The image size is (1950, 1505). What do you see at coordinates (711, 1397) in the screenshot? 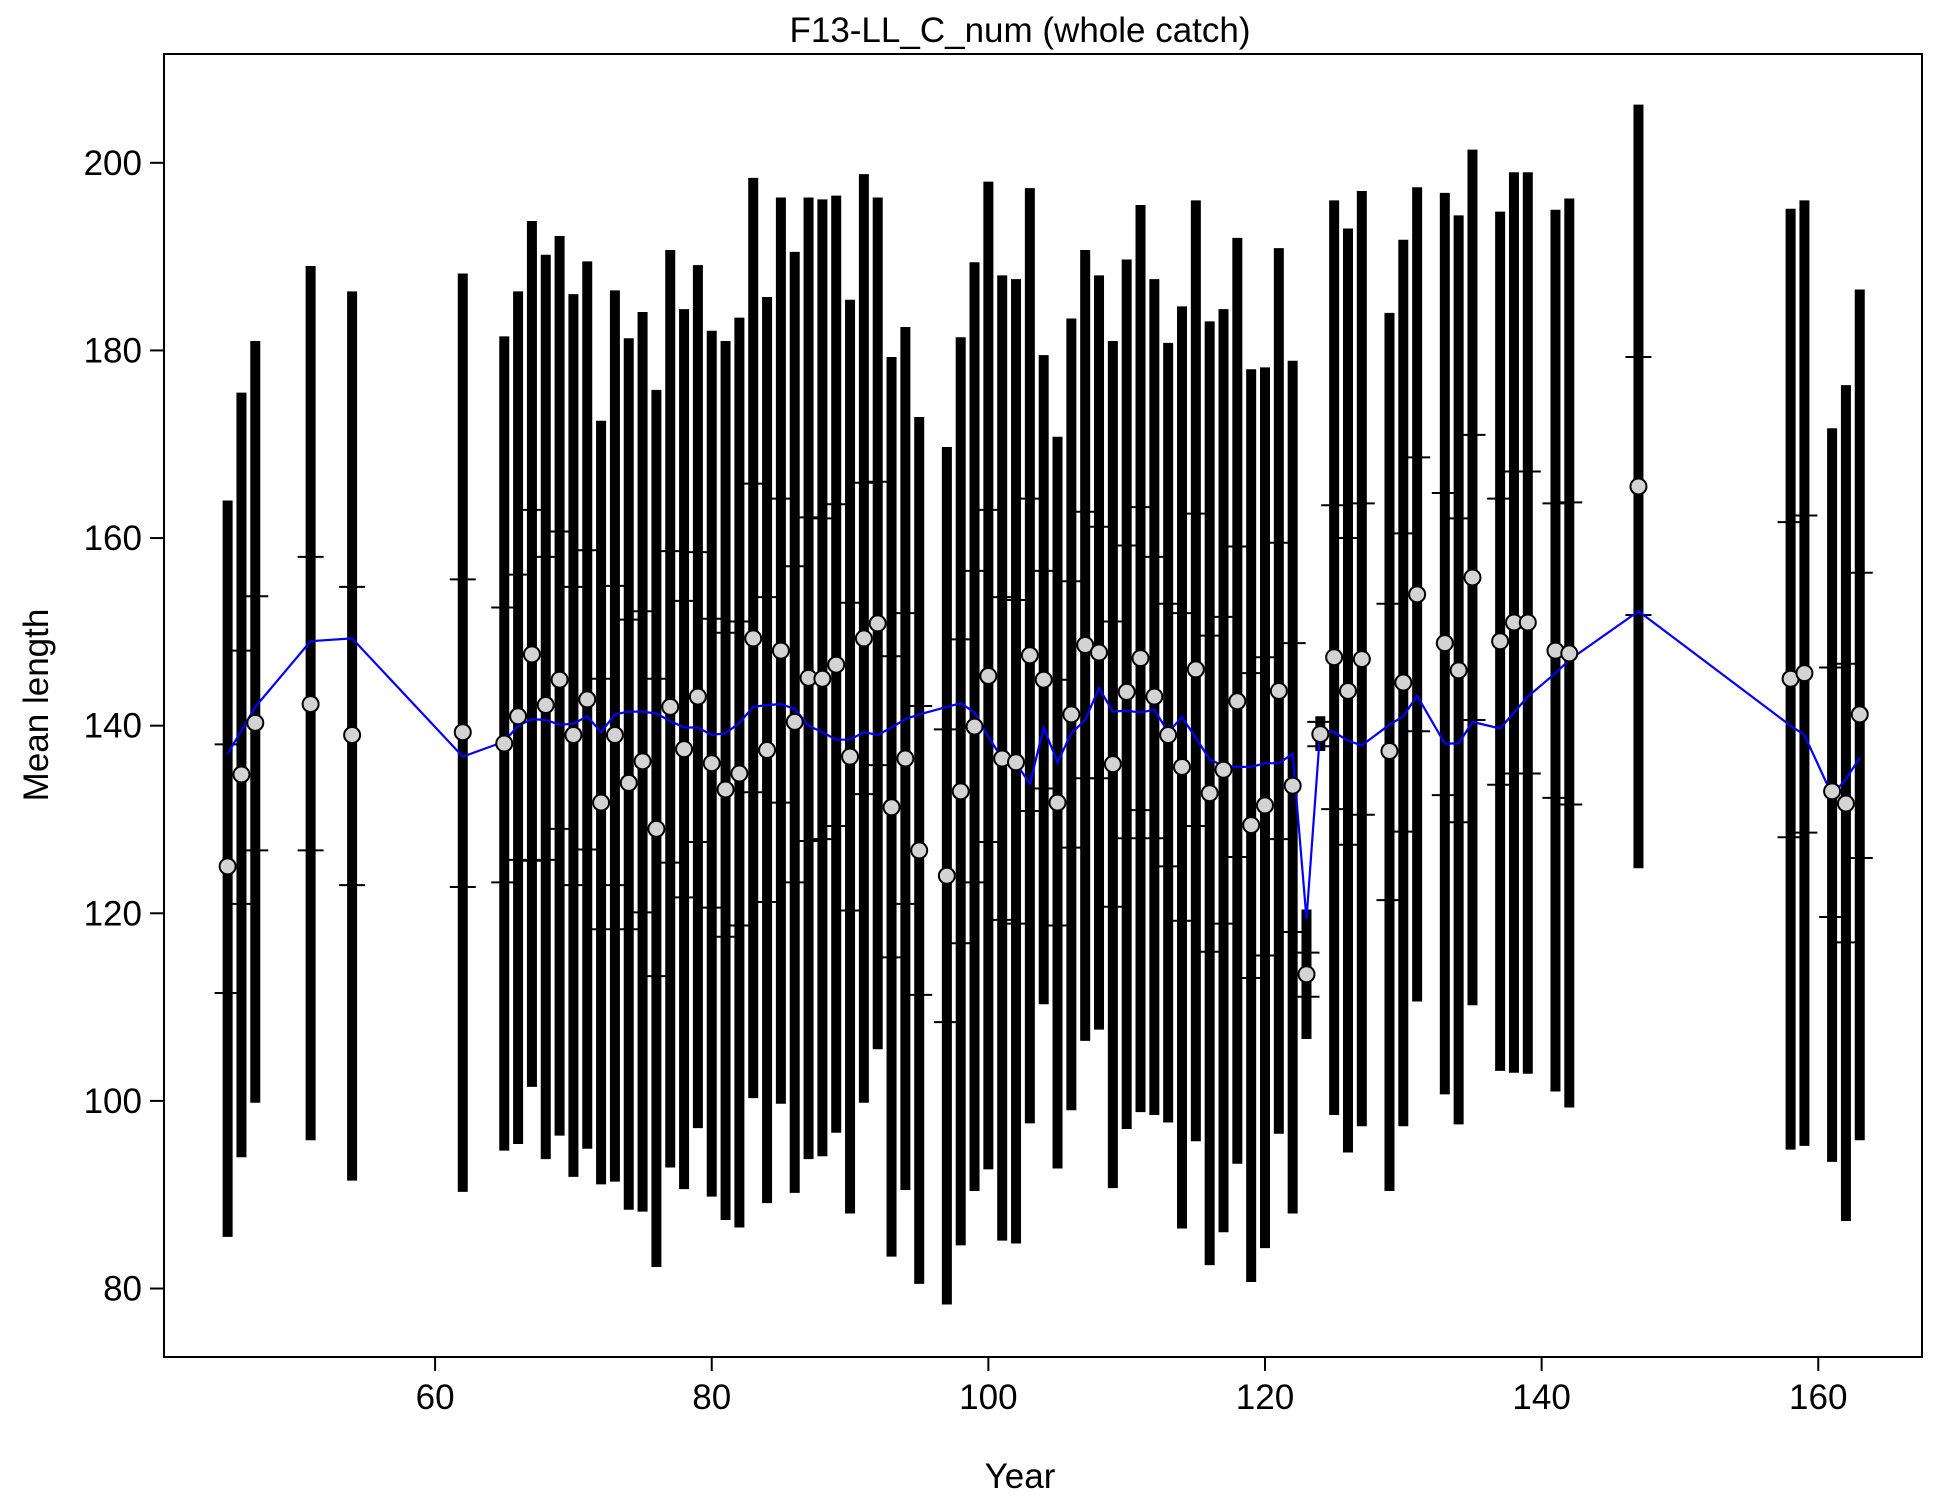
I see `x-tick-label: 80` at bounding box center [711, 1397].